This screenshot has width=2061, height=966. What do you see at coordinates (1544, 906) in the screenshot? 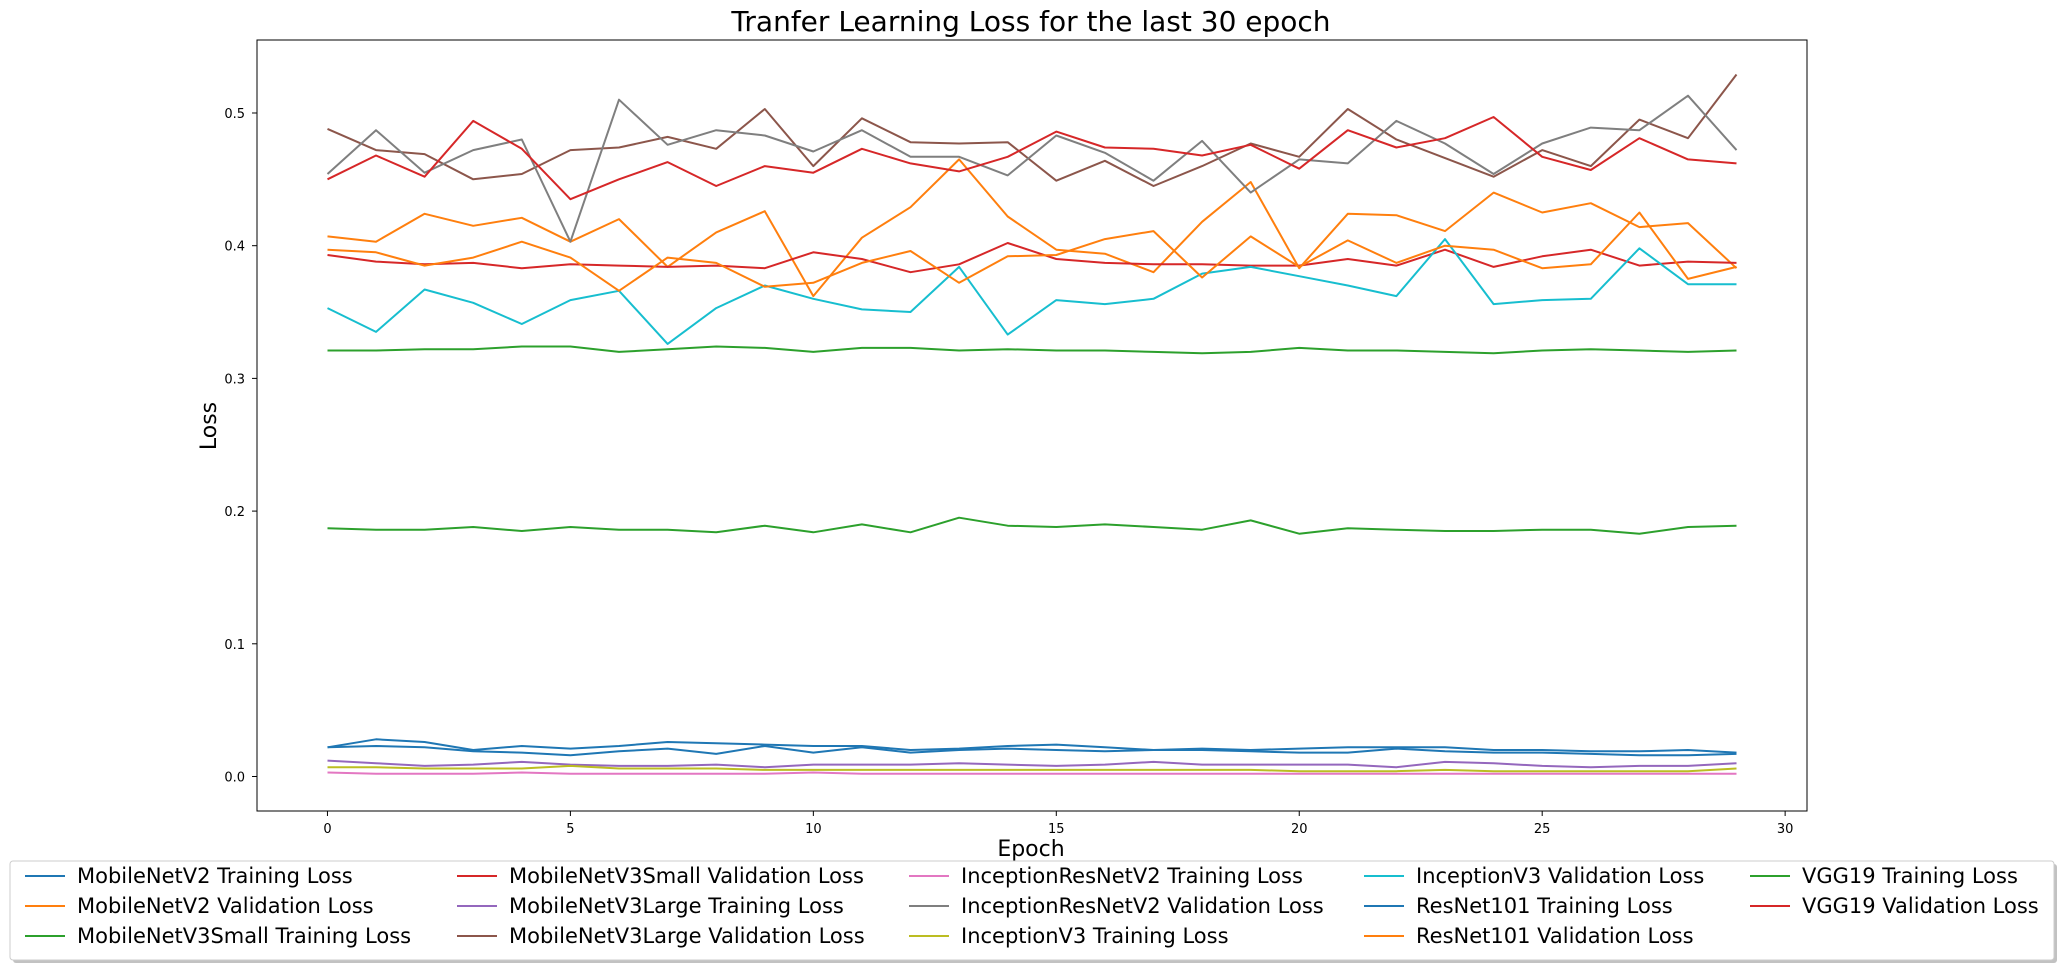
I see `legend-label: ResNet101 Training Loss` at bounding box center [1544, 906].